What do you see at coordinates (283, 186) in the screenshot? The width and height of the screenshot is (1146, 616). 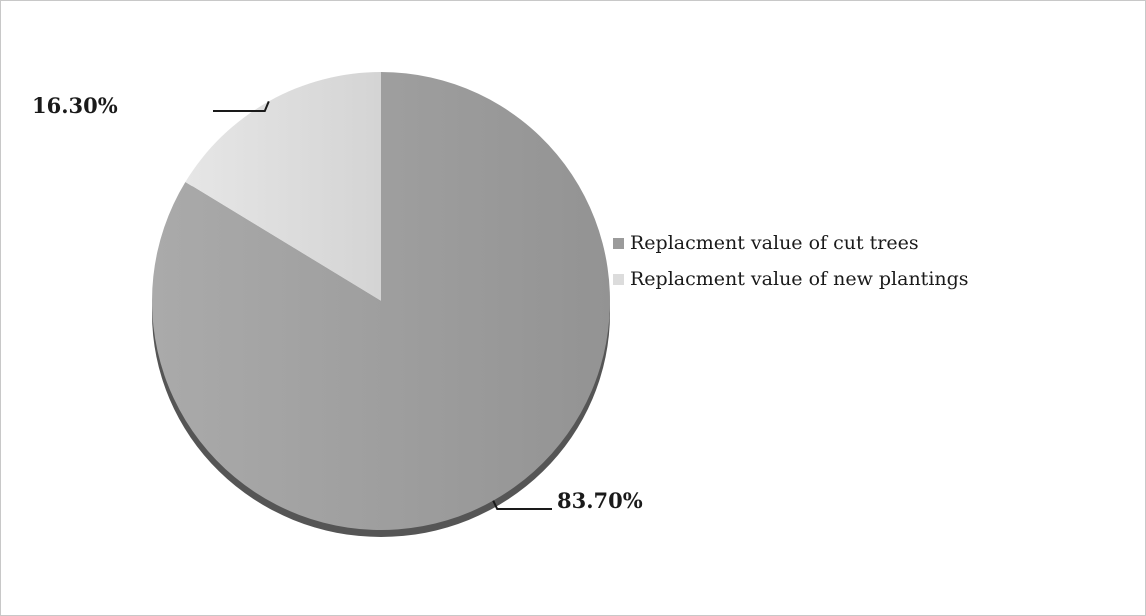 I see `slice-new-plantings` at bounding box center [283, 186].